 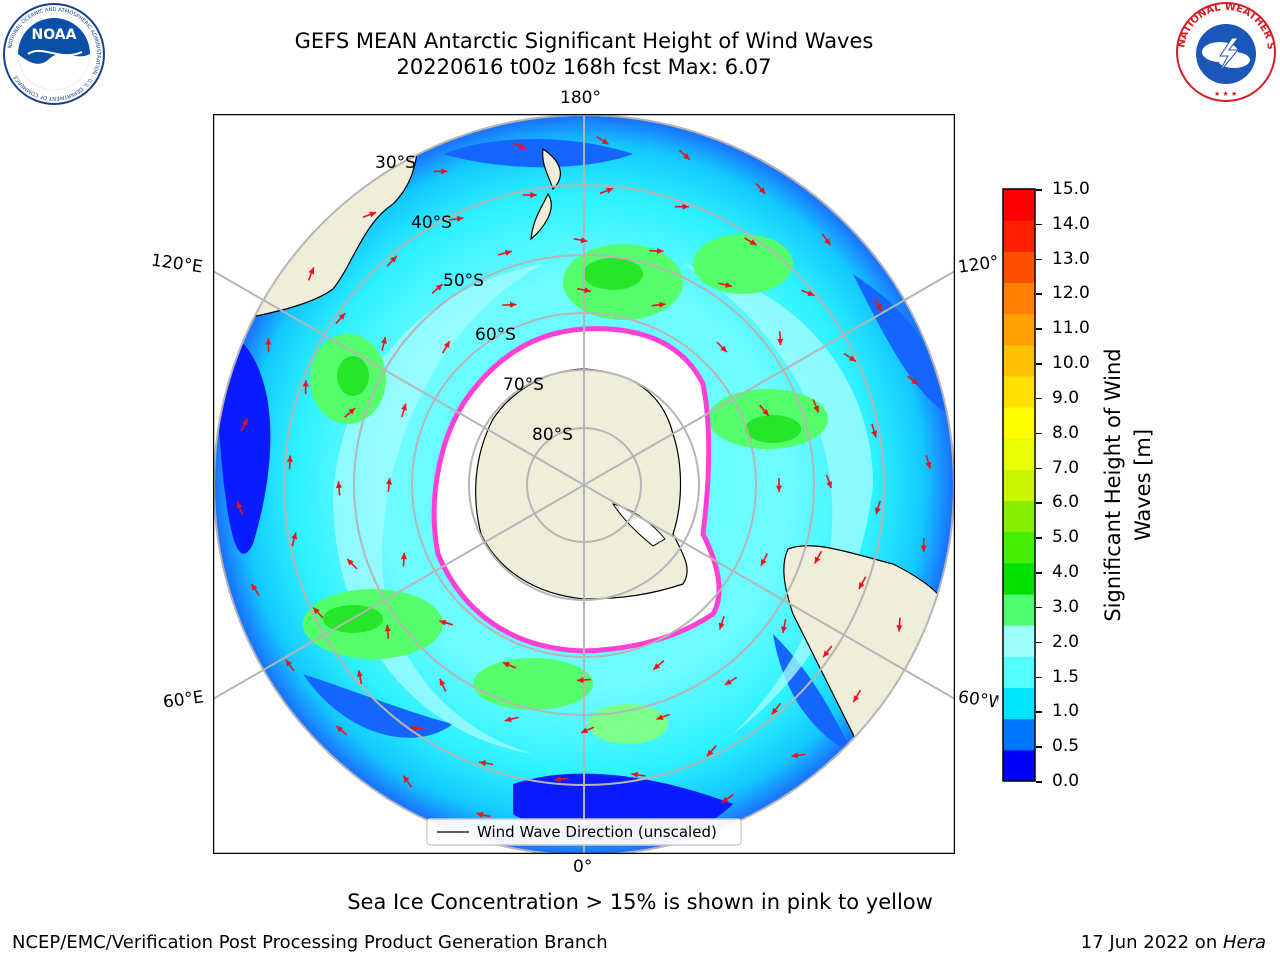 I want to click on lon-label-0: 0°, so click(x=583, y=867).